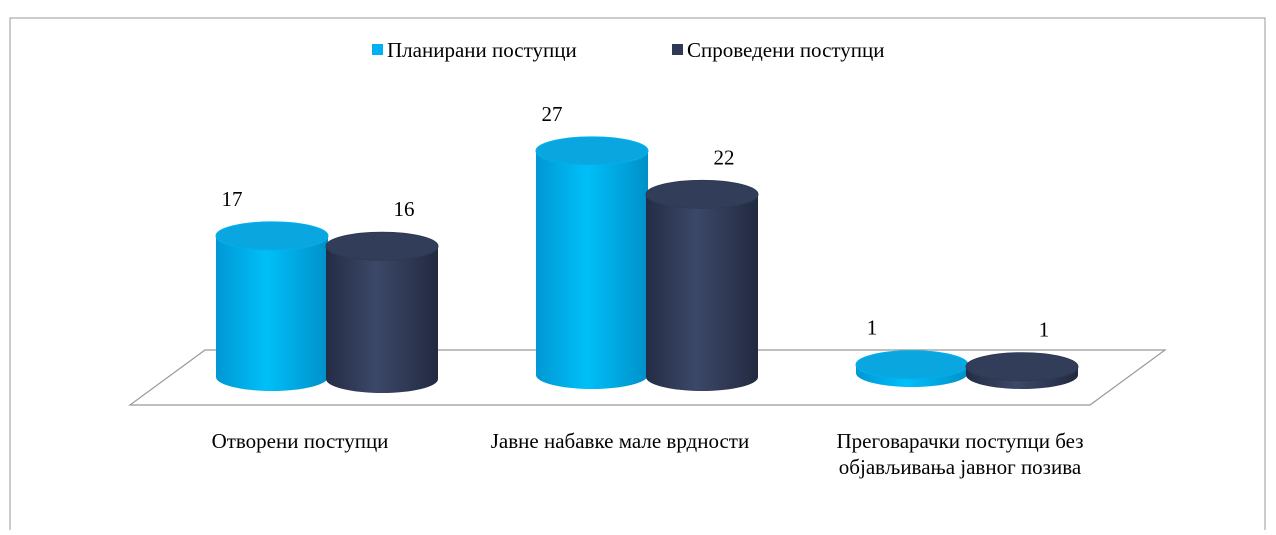 Image resolution: width=1276 pixels, height=535 pixels. What do you see at coordinates (620, 441) in the screenshot?
I see `category-label: Јавне набавке мале врдности` at bounding box center [620, 441].